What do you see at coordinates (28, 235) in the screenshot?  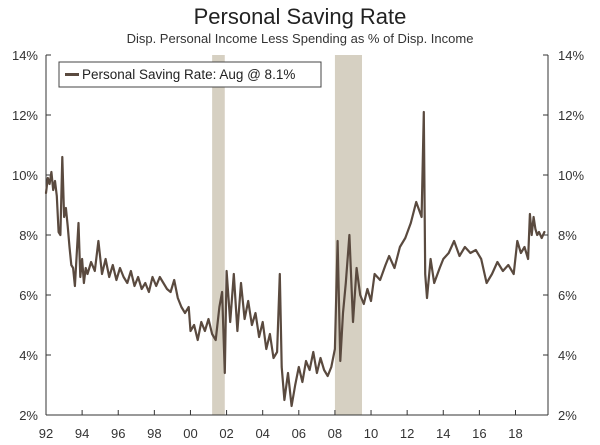 I see `y-tick-label-left: 8%` at bounding box center [28, 235].